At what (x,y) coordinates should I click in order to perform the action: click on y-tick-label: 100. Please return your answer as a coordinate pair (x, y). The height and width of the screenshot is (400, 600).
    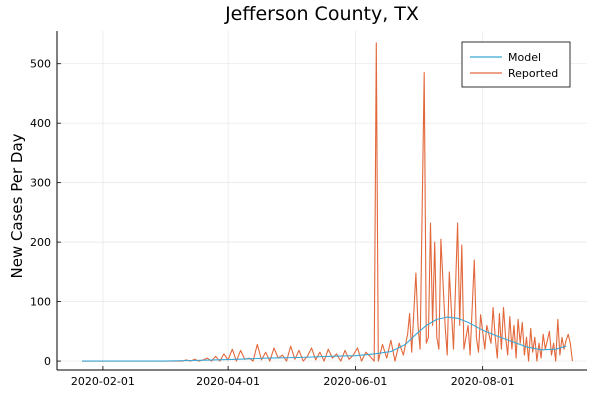
    Looking at the image, I should click on (40, 302).